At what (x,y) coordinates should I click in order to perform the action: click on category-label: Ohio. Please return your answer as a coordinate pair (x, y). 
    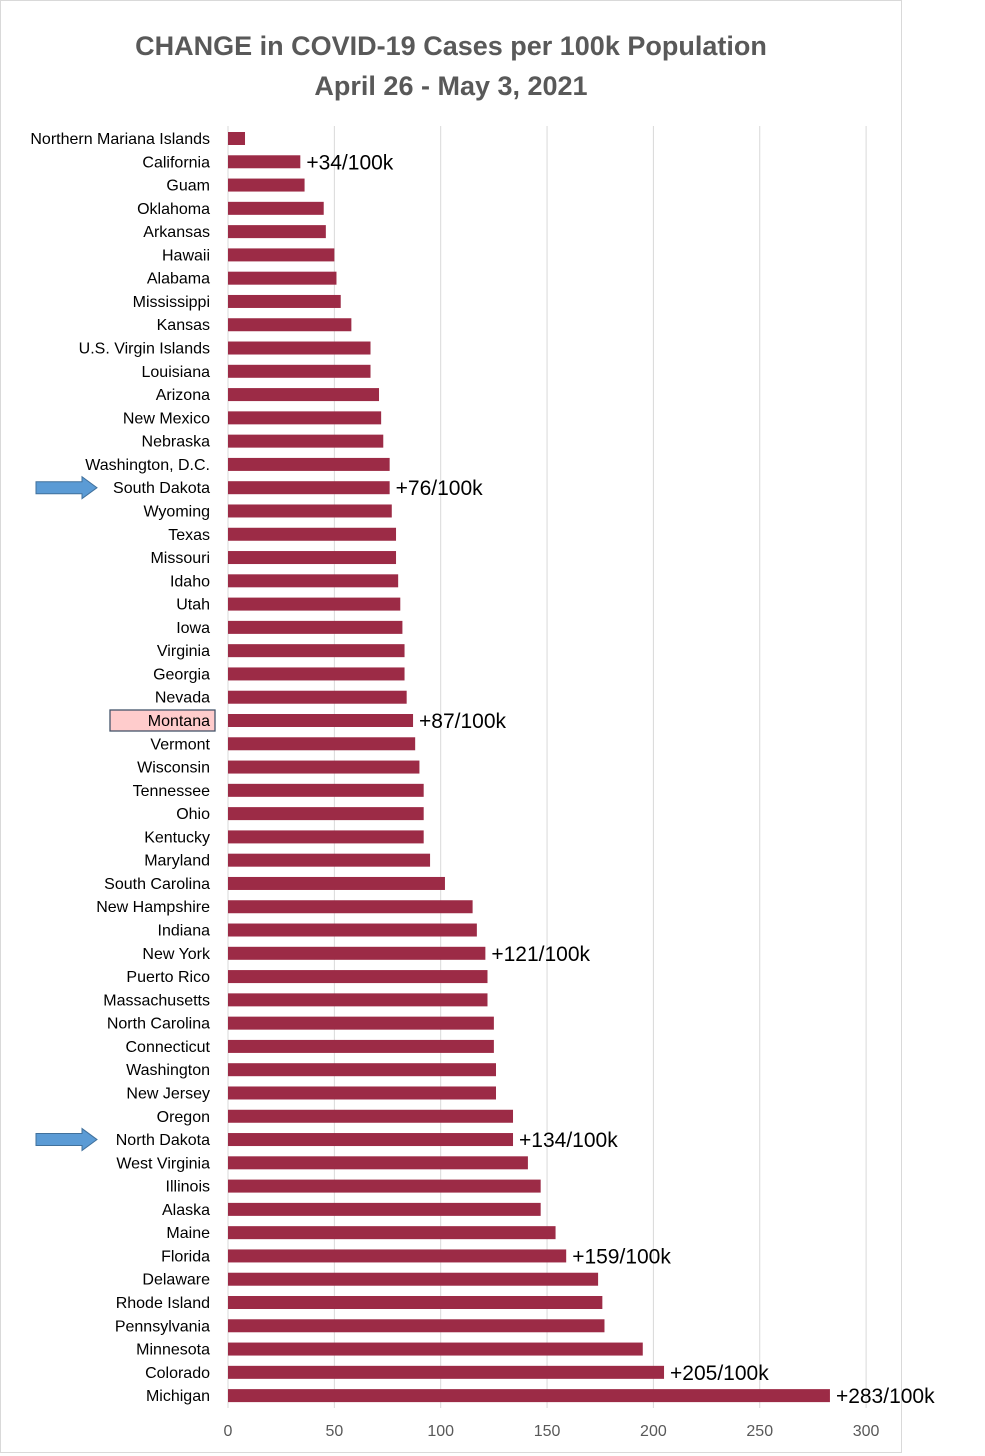
    Looking at the image, I should click on (193, 814).